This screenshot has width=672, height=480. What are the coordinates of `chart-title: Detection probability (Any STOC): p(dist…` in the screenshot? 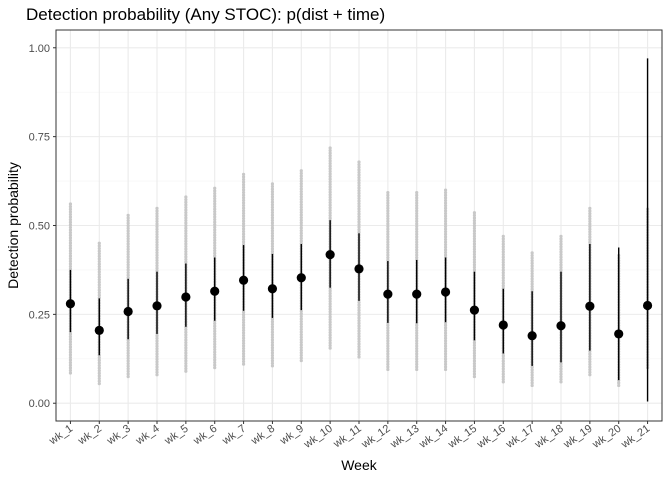 It's located at (205, 14).